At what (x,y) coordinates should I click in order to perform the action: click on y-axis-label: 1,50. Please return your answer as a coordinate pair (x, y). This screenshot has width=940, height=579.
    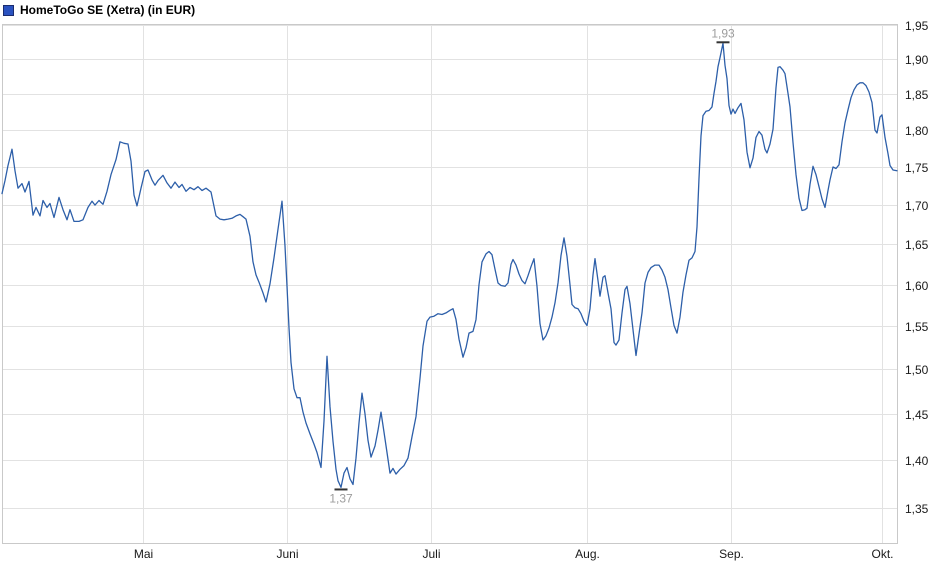
    Looking at the image, I should click on (917, 370).